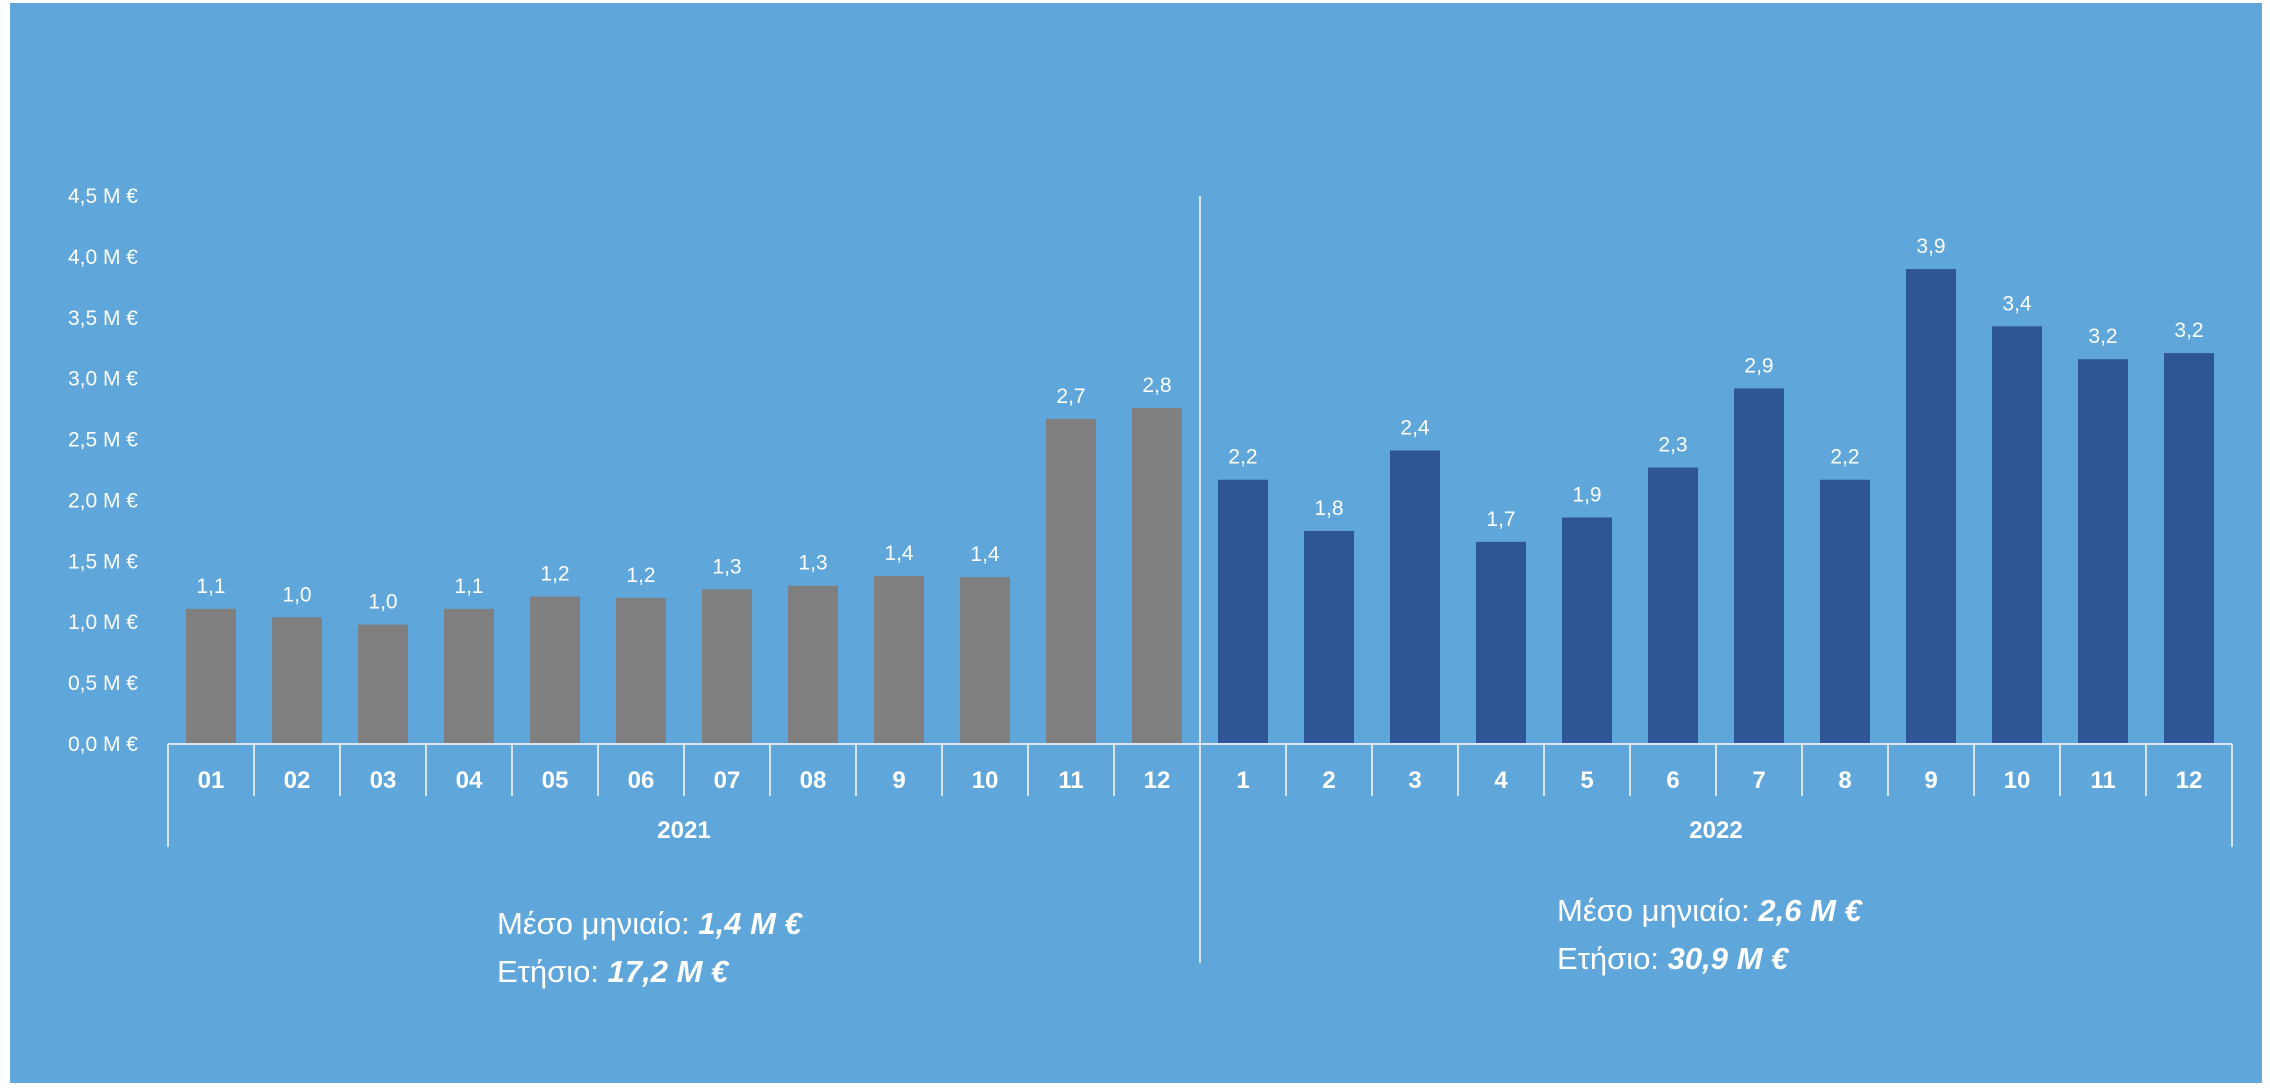  What do you see at coordinates (1729, 958) in the screenshot?
I see `stats-2022-annual-value: 30,9 M €` at bounding box center [1729, 958].